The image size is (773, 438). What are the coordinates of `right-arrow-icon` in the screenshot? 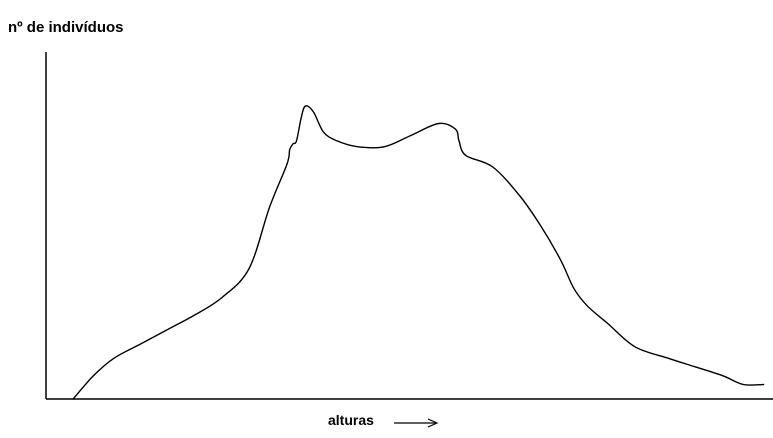 It's located at (416, 423).